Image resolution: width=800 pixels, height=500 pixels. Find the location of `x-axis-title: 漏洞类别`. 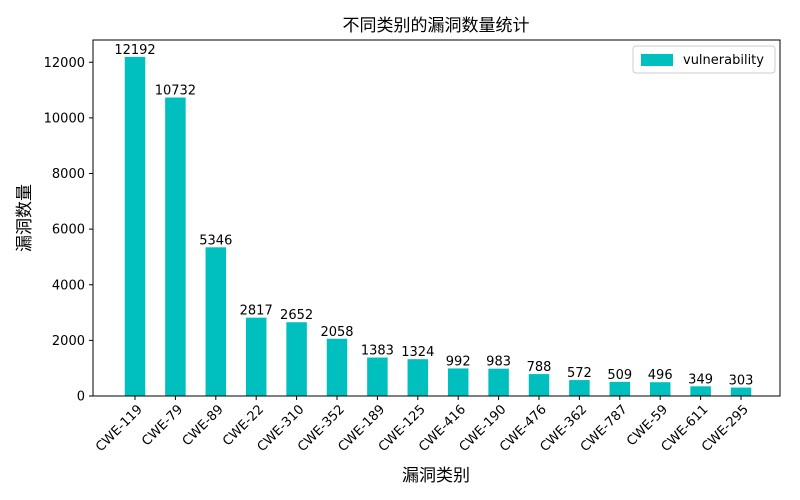

x-axis-title: 漏洞类别 is located at coordinates (436, 476).